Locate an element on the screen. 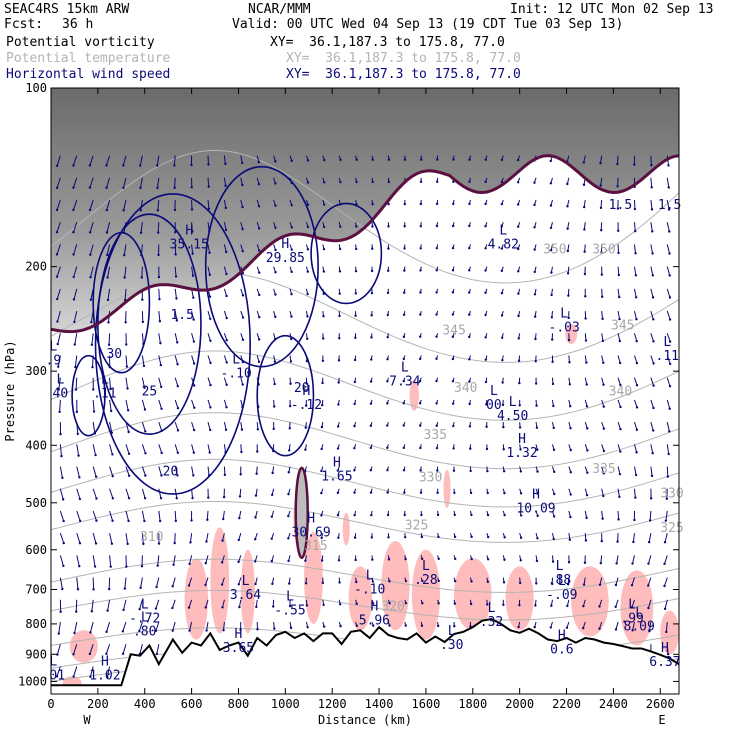  extremum-value: .11 is located at coordinates (104, 394).